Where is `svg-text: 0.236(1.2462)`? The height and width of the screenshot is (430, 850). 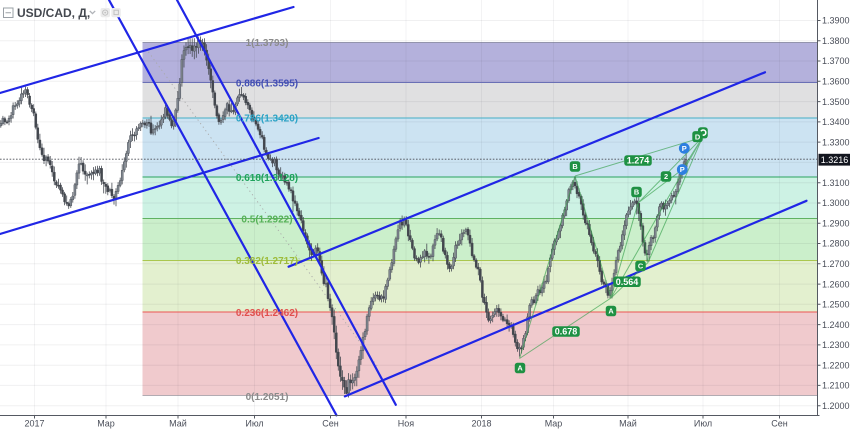
svg-text: 0.236(1.2462) is located at coordinates (267, 313).